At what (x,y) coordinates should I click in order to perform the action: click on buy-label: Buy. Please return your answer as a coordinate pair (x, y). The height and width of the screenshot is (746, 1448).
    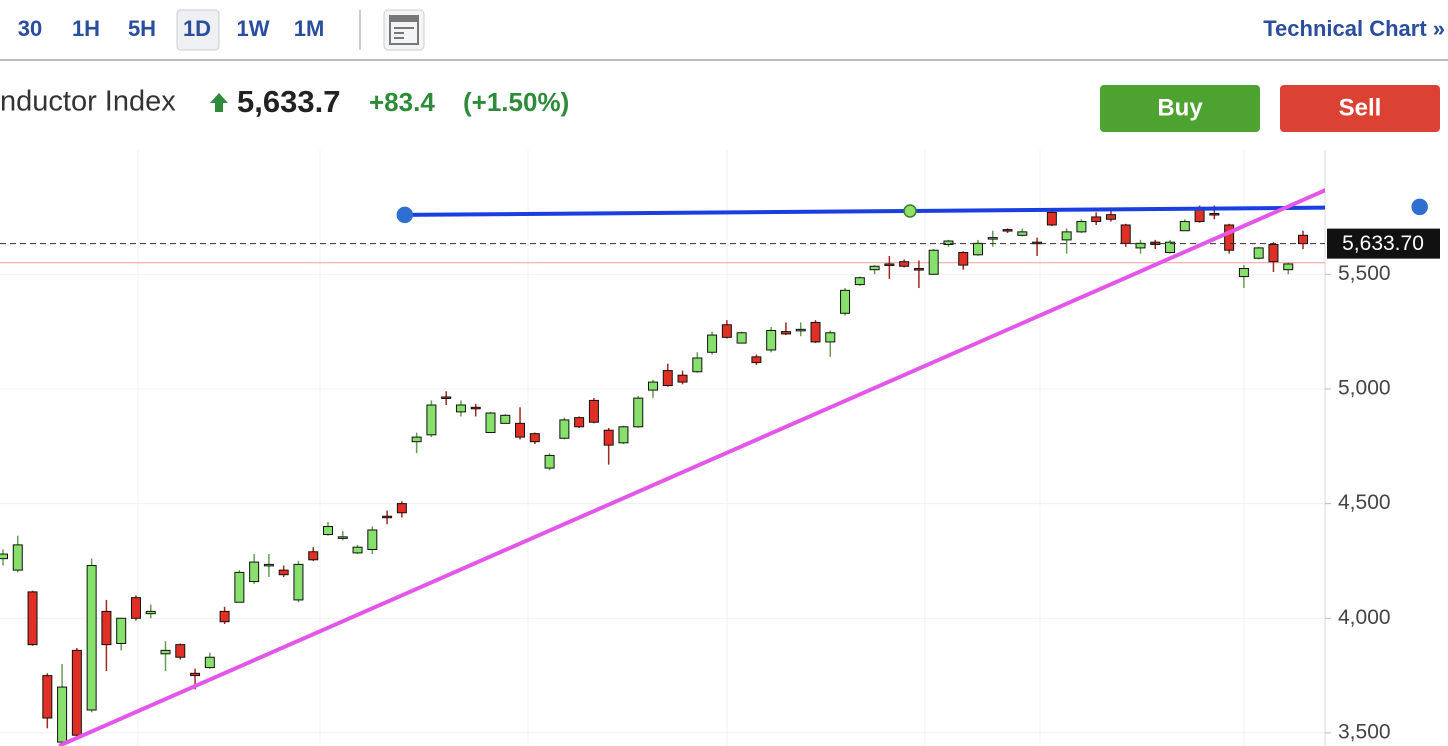
    Looking at the image, I should click on (1180, 107).